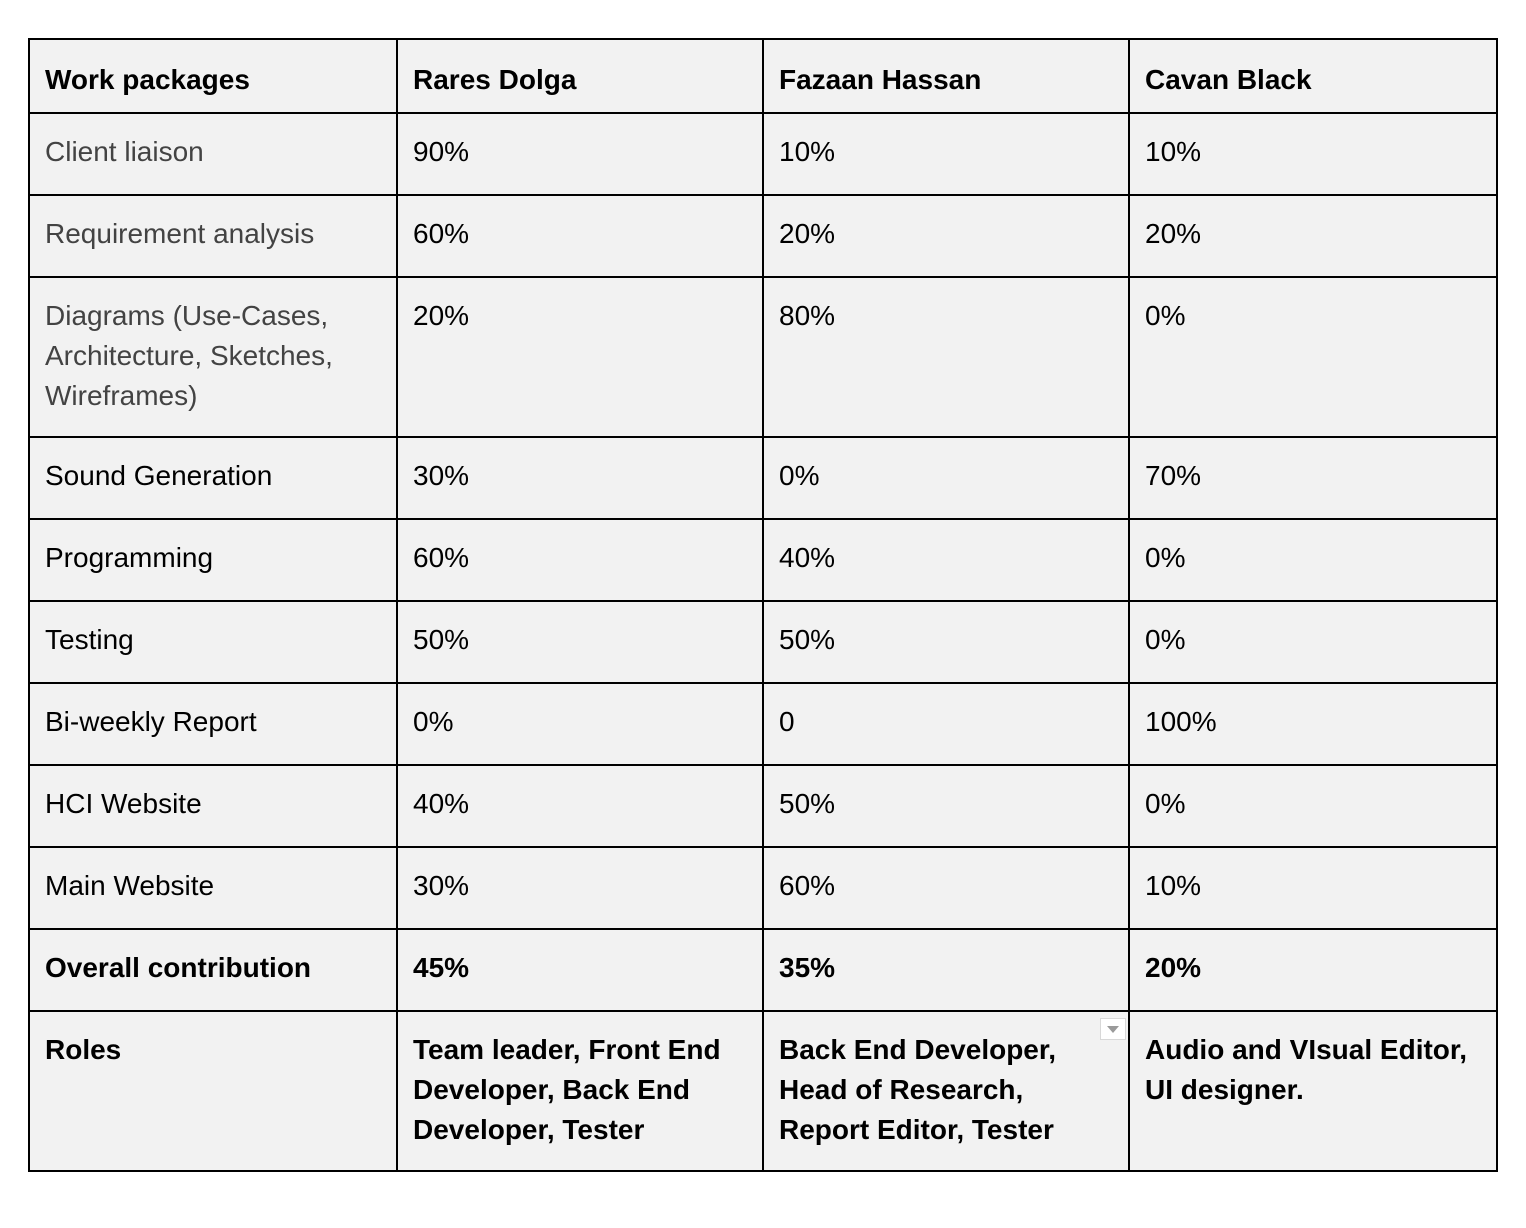  Describe the element at coordinates (1313, 478) in the screenshot. I see `value-cell: 70%` at that location.